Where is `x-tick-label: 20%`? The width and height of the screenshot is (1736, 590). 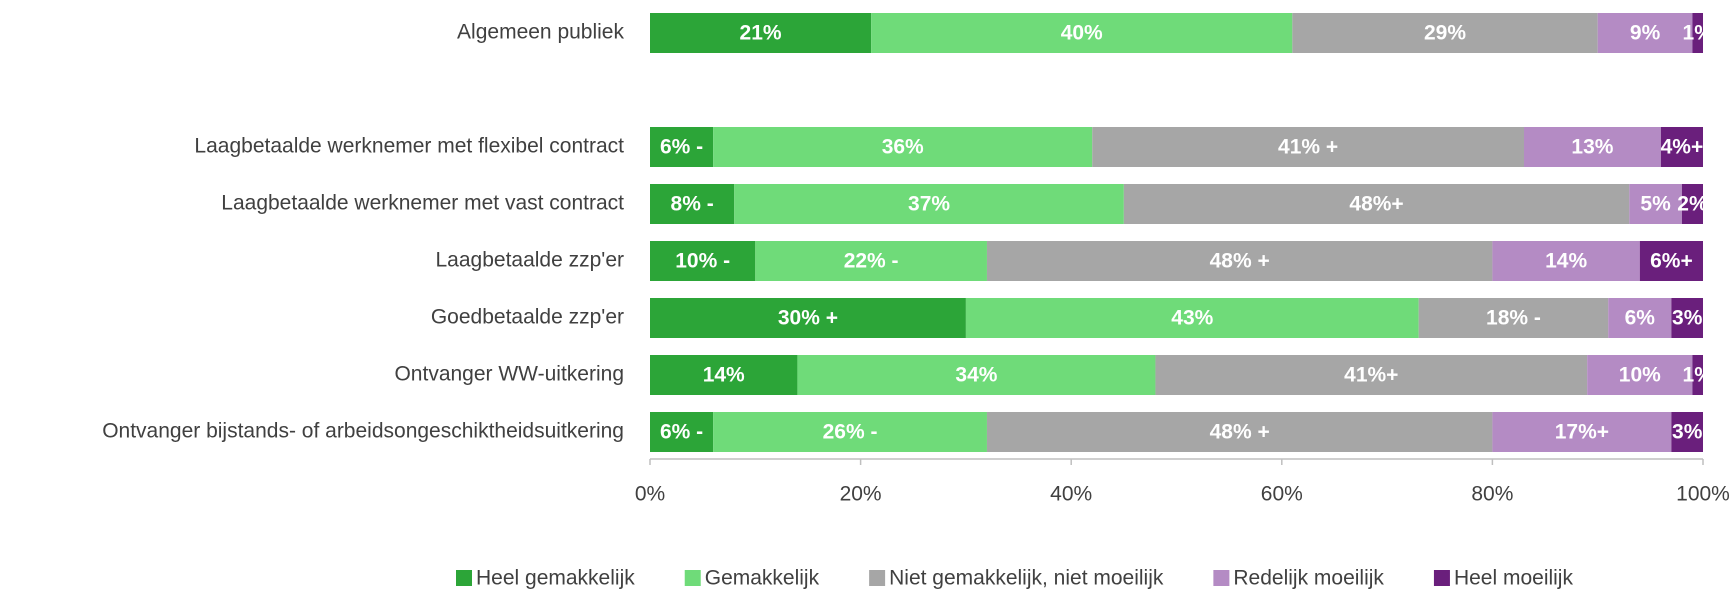
x-tick-label: 20% is located at coordinates (861, 494).